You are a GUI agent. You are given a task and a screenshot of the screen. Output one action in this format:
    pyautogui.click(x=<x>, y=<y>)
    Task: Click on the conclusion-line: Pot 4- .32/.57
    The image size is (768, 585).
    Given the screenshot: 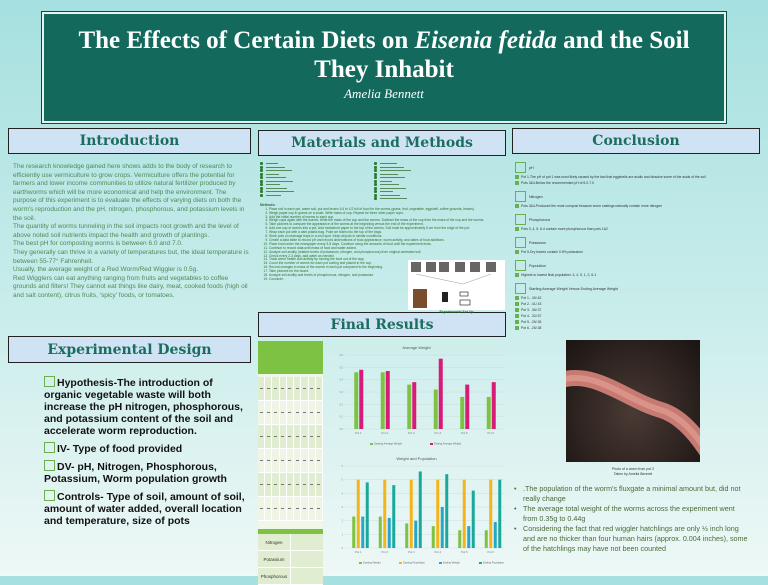 What is the action you would take?
    pyautogui.click(x=531, y=316)
    